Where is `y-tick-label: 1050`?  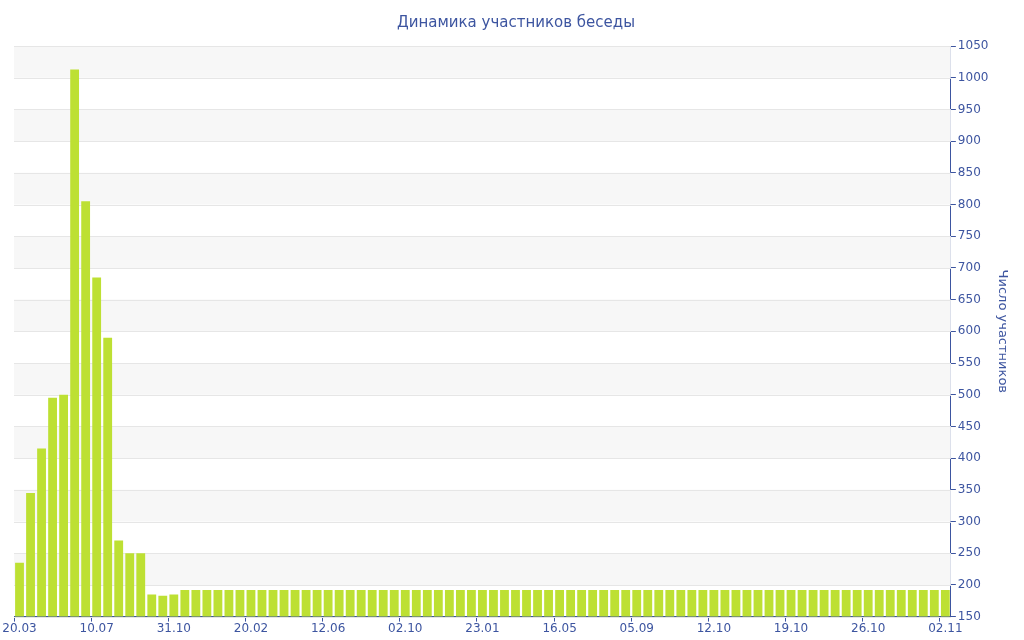
y-tick-label: 1050 is located at coordinates (973, 45).